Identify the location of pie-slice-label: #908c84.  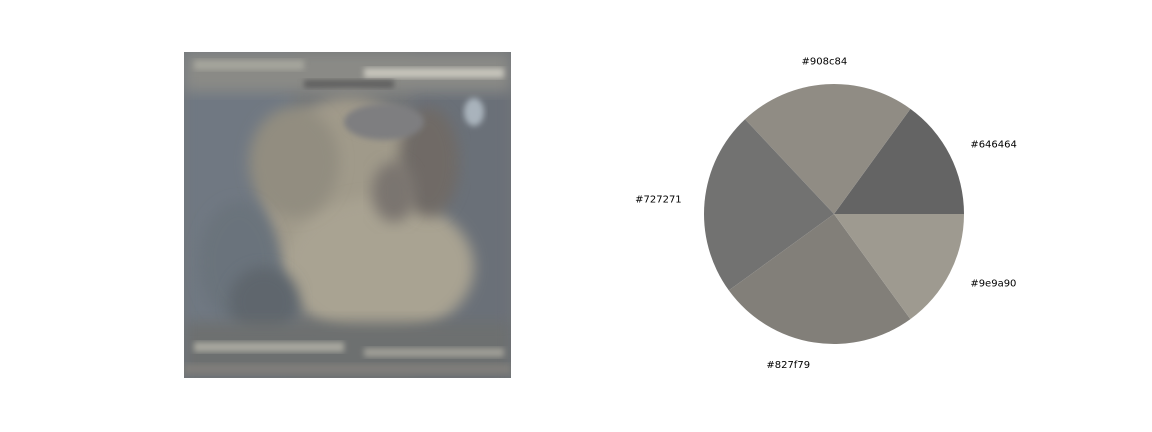
(825, 61).